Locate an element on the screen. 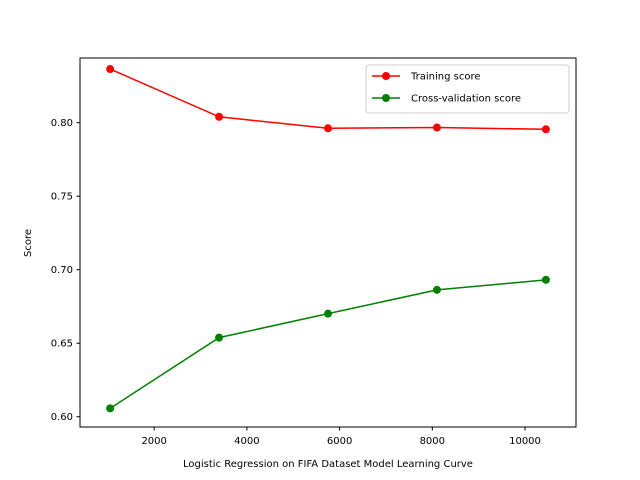 The width and height of the screenshot is (640, 480). legend-label-0: Training score is located at coordinates (445, 77).